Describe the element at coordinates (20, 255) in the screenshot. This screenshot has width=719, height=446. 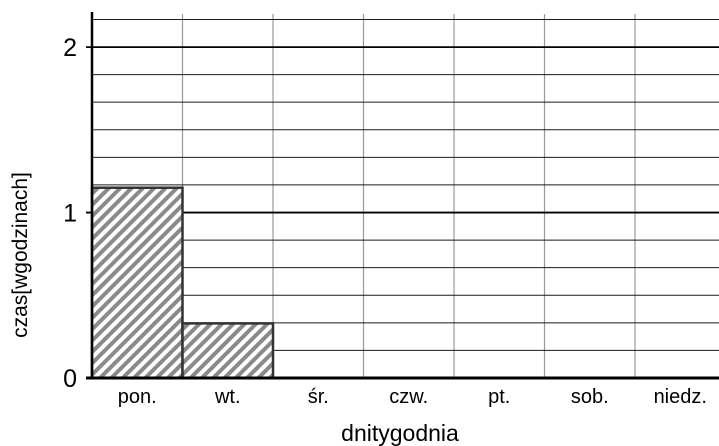
I see `y-axis-title: czas[wgodzinach]` at that location.